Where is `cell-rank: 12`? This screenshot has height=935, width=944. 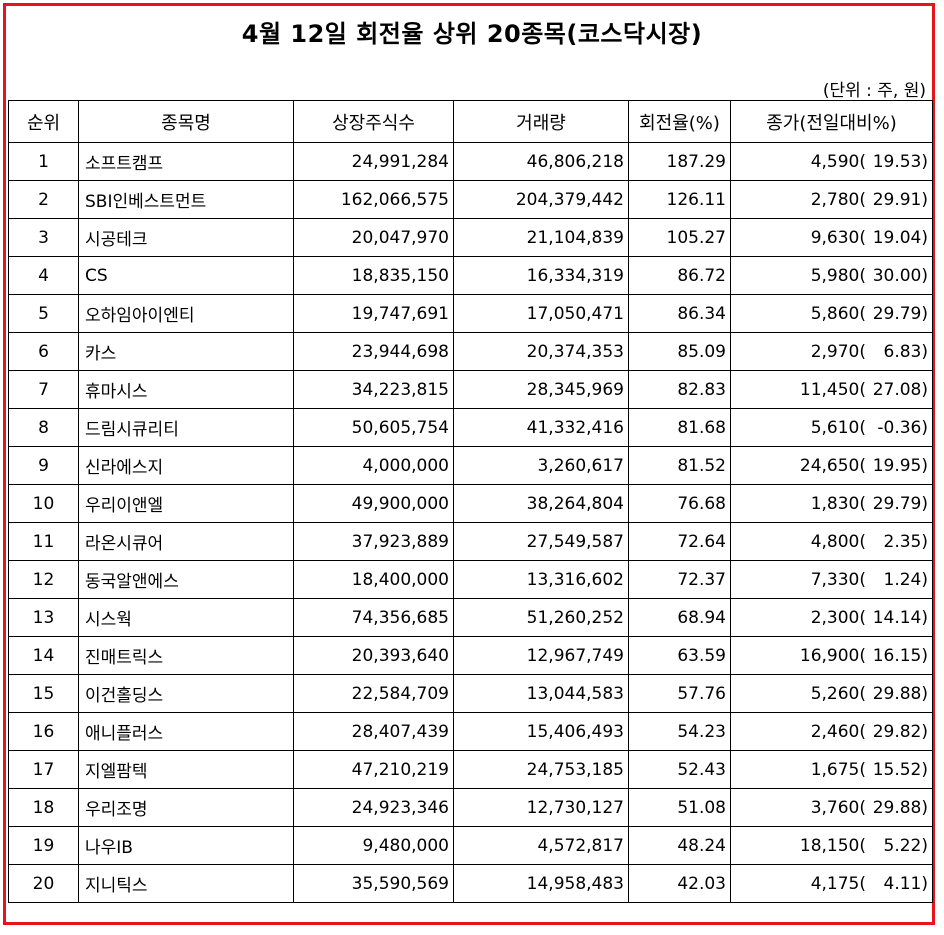 cell-rank: 12 is located at coordinates (43, 579).